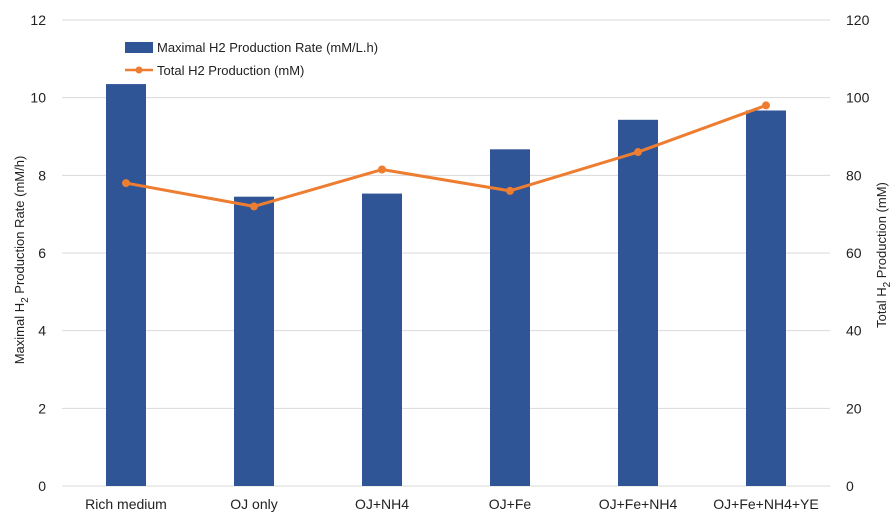 This screenshot has width=896, height=514. What do you see at coordinates (858, 98) in the screenshot?
I see `right-tick-label: 100` at bounding box center [858, 98].